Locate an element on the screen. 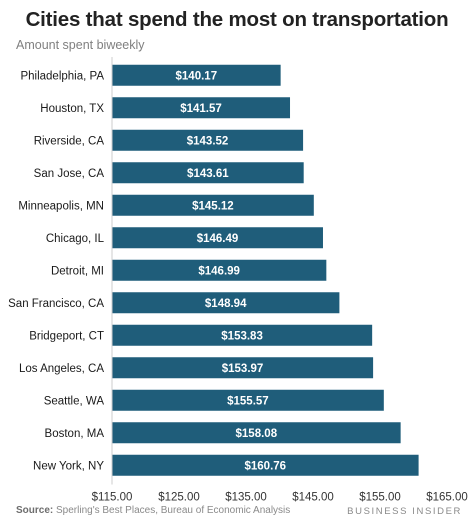 This screenshot has width=474, height=529. value-label: $148.94 is located at coordinates (226, 304).